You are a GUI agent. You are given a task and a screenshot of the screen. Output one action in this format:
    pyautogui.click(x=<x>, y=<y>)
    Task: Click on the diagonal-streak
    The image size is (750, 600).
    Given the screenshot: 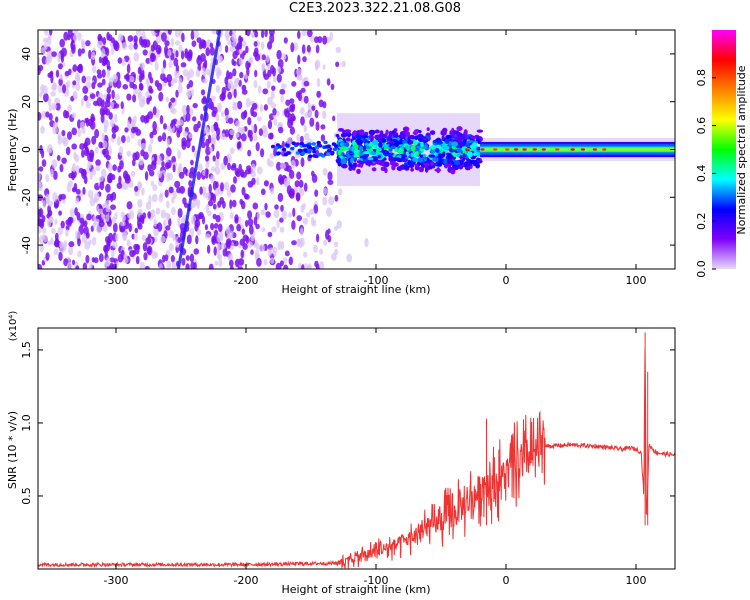 What is the action you would take?
    pyautogui.click(x=199, y=149)
    